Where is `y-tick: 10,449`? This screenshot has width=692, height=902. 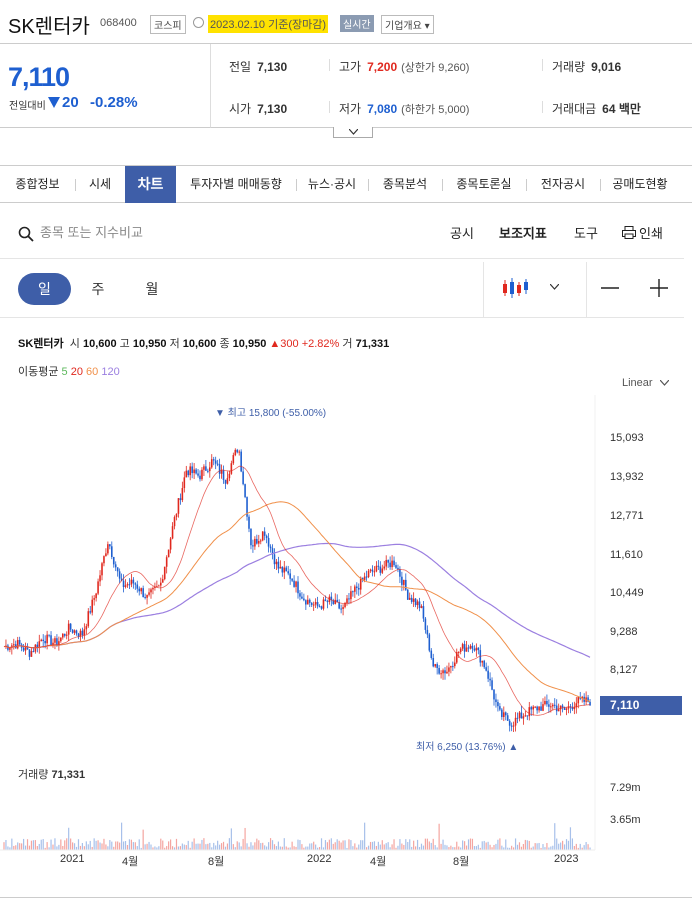 y-tick: 10,449 is located at coordinates (627, 593).